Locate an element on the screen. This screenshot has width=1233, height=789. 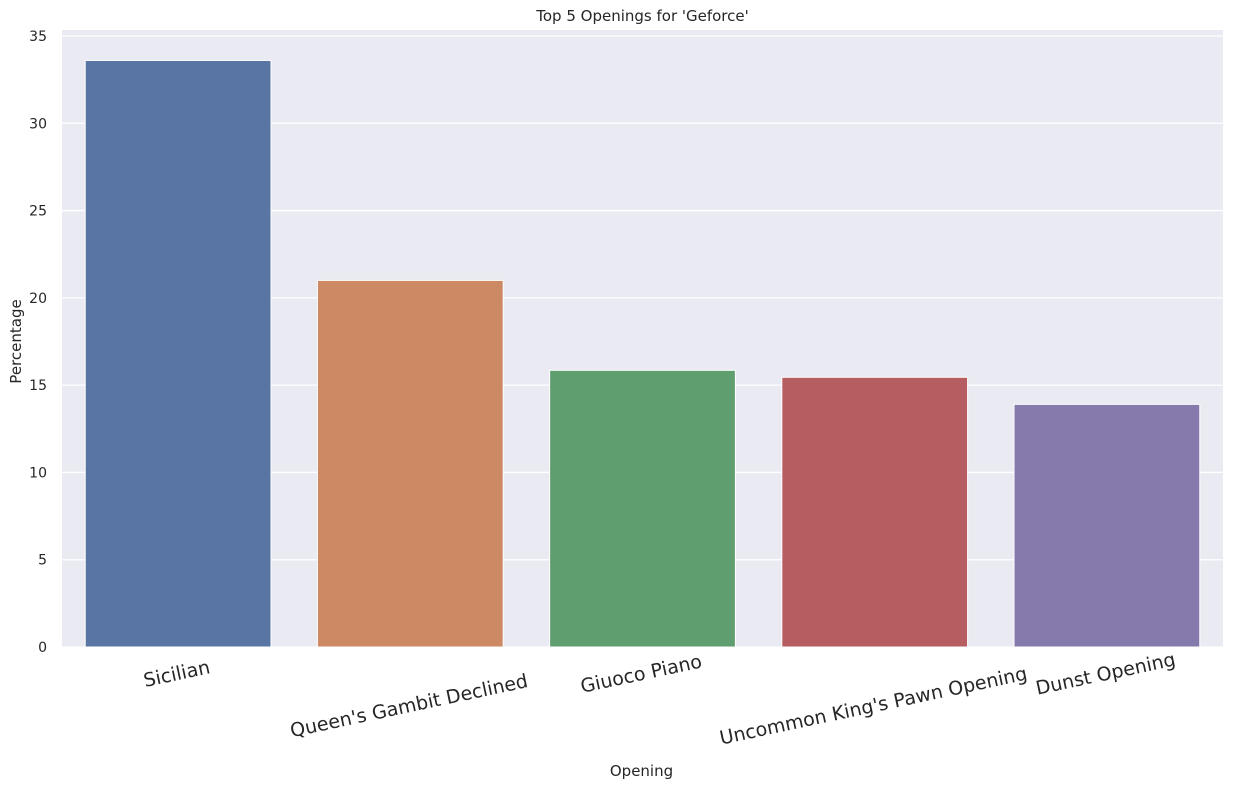
y-axis-label: Percentage is located at coordinates (16, 341).